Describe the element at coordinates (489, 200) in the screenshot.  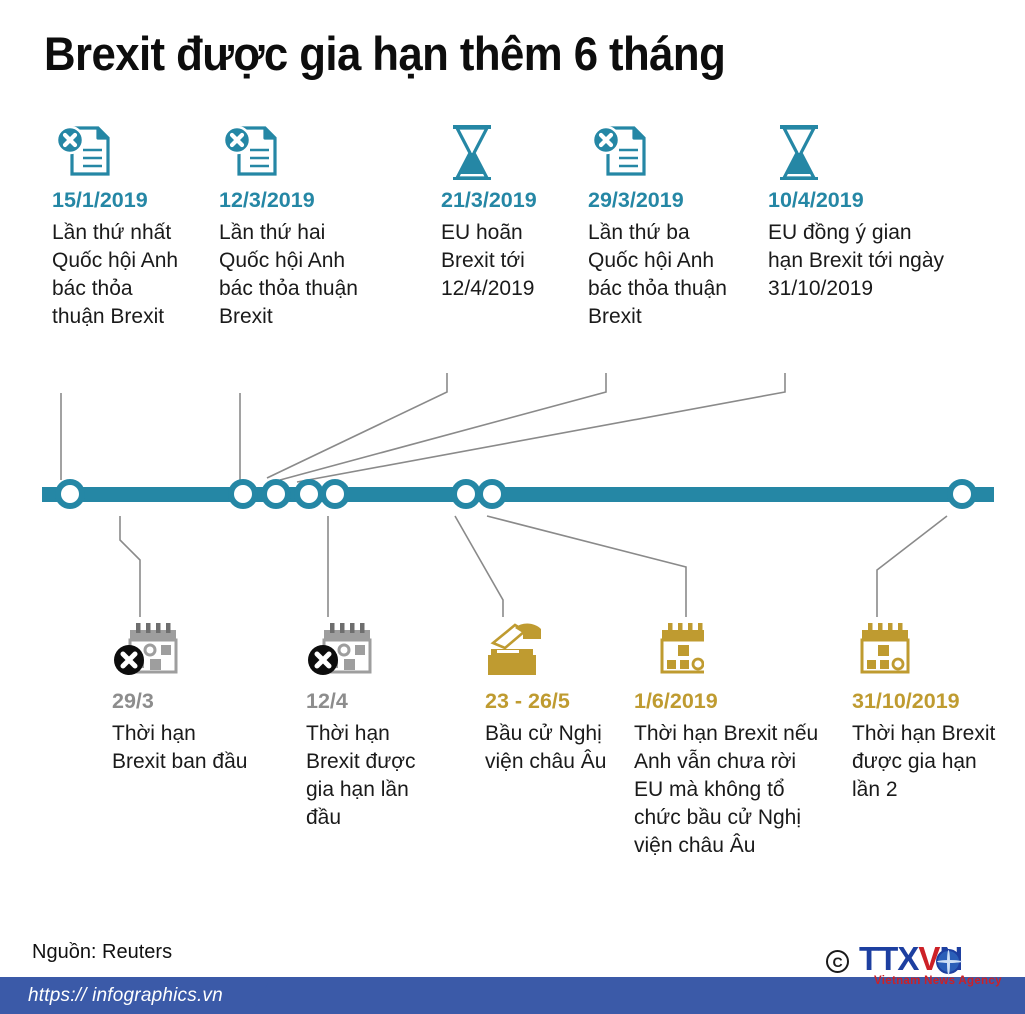
I see `top-event-date: 21/3/2019` at that location.